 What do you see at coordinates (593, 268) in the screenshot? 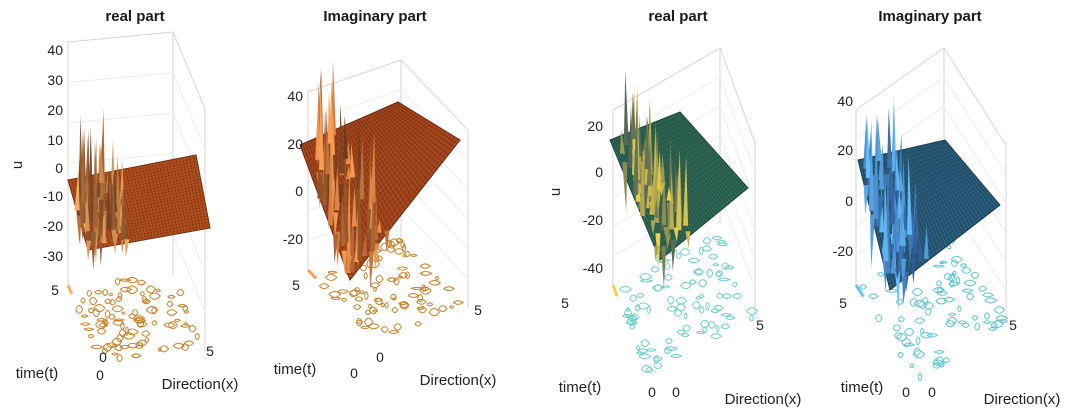
I see `z-tick-label: -40` at bounding box center [593, 268].